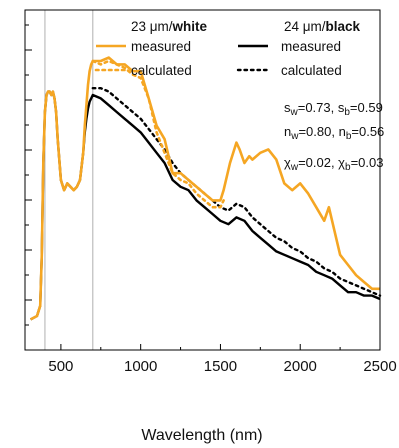 Image resolution: width=399 pixels, height=448 pixels. I want to click on annotation-chi-values: χw=0.02, χb=0.03, so click(333, 164).